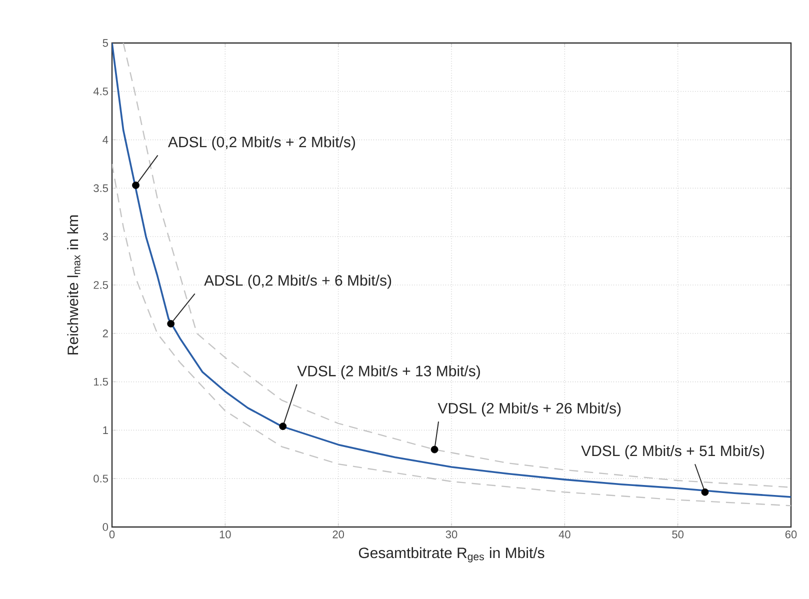 Image resolution: width=809 pixels, height=599 pixels. I want to click on annotation: VDSL (2 Mbit/s + 13 Mbit/s), so click(388, 372).